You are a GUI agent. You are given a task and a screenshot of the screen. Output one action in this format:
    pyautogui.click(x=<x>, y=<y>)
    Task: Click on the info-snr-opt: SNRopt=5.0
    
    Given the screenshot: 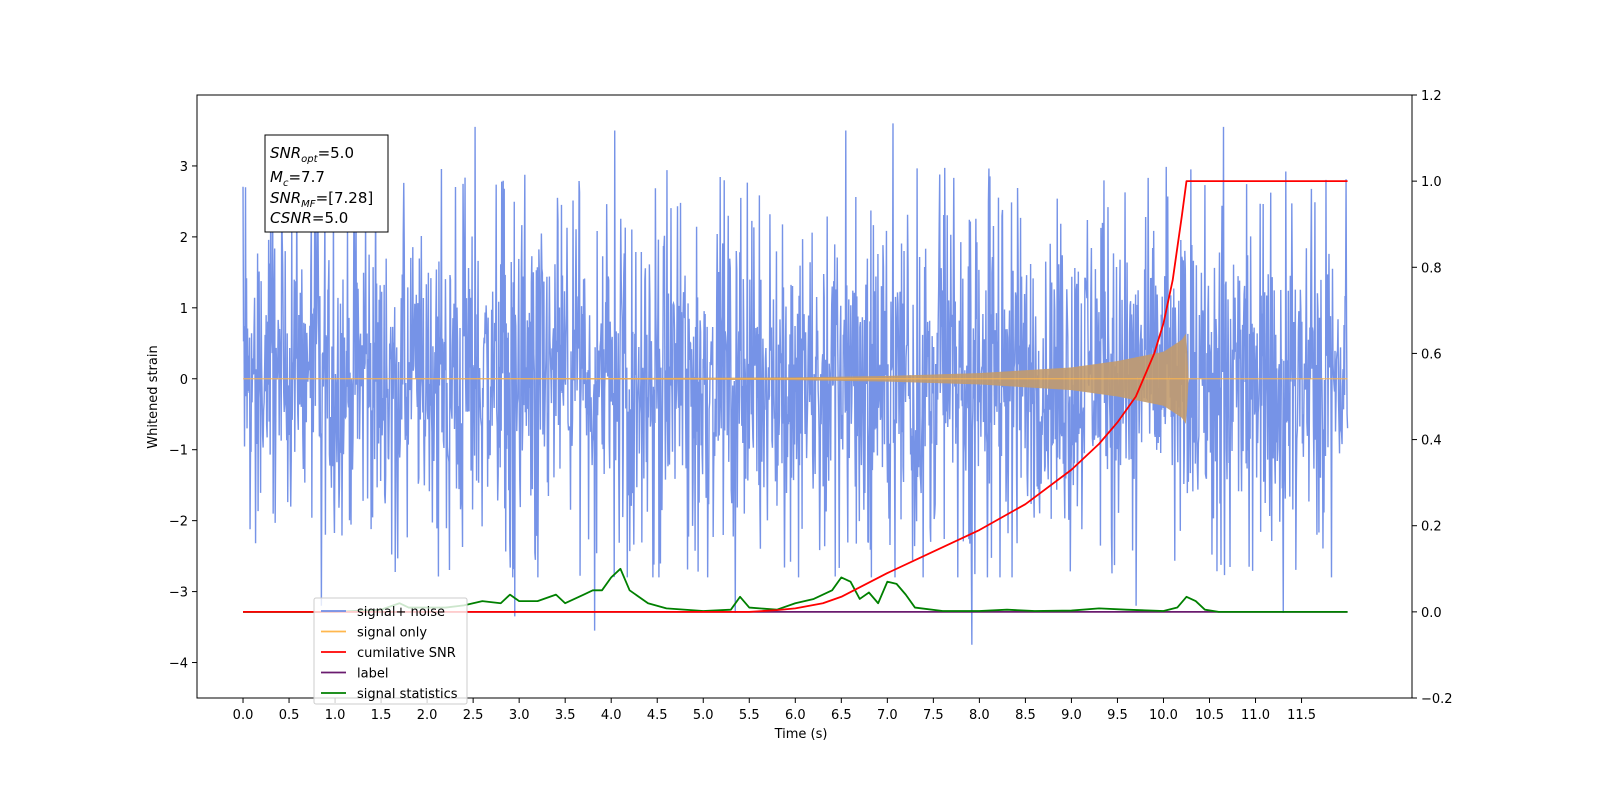 What is the action you would take?
    pyautogui.click(x=312, y=154)
    